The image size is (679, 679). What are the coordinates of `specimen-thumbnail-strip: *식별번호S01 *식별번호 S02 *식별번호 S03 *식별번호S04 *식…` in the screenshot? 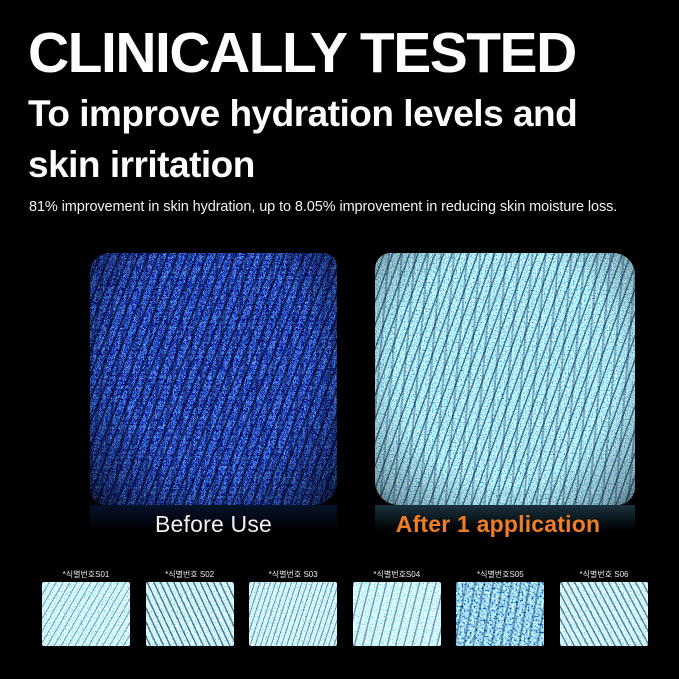 It's located at (345, 603).